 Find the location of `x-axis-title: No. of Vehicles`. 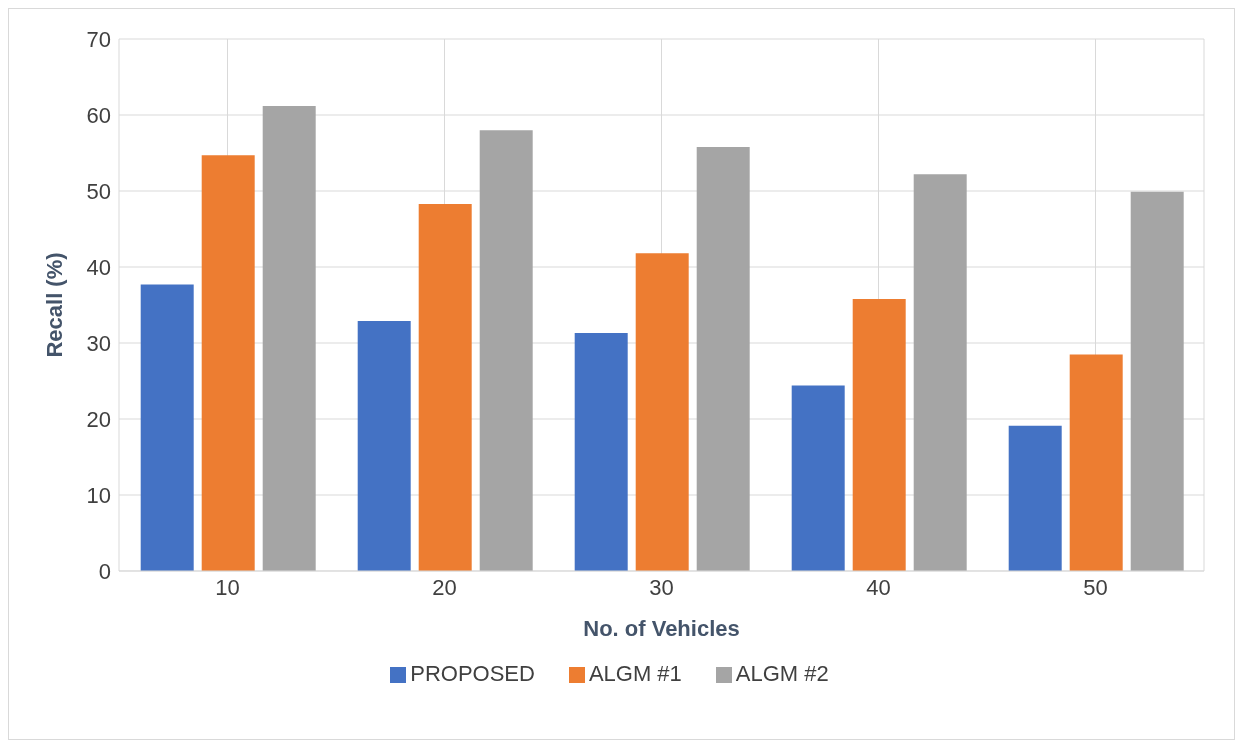

x-axis-title: No. of Vehicles is located at coordinates (661, 628).